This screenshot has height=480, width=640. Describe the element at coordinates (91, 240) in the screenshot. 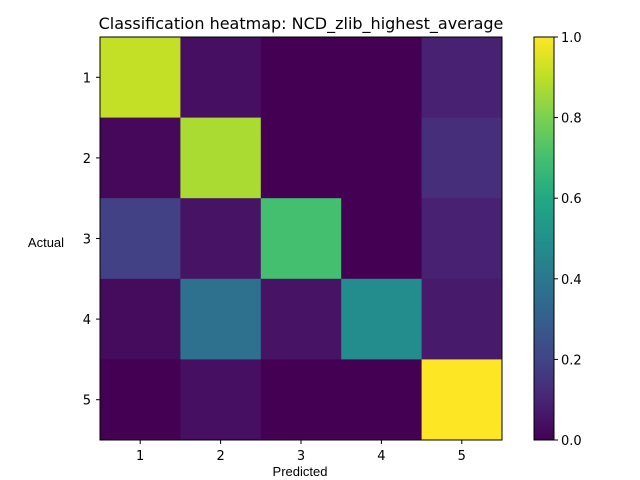

I see `y-axis: 1 2 3 4 5` at that location.